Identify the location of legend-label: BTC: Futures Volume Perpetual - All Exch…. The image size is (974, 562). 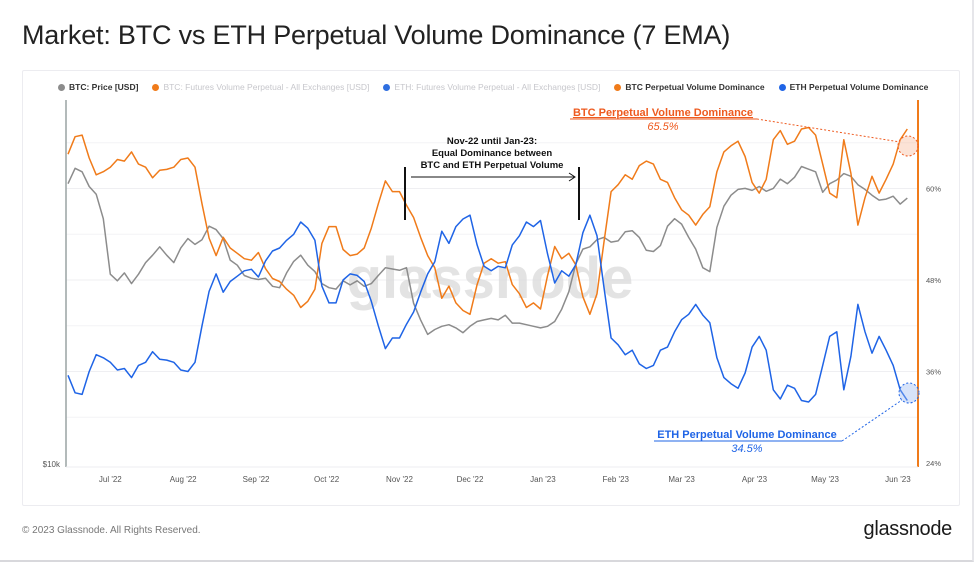
(266, 87).